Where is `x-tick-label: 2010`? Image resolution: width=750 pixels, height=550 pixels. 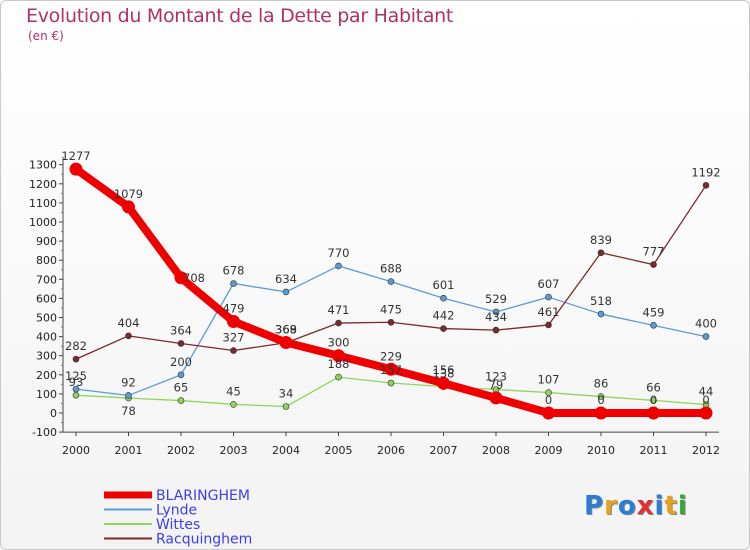
x-tick-label: 2010 is located at coordinates (601, 450).